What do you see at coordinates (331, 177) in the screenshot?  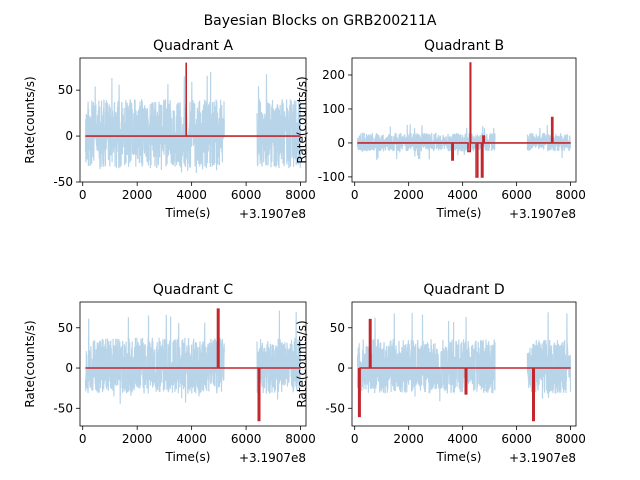 I see `y-tick-label: -100` at bounding box center [331, 177].